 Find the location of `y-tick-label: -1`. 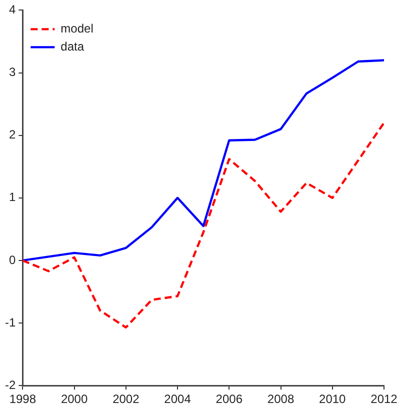

y-tick-label: -1 is located at coordinates (10, 322).